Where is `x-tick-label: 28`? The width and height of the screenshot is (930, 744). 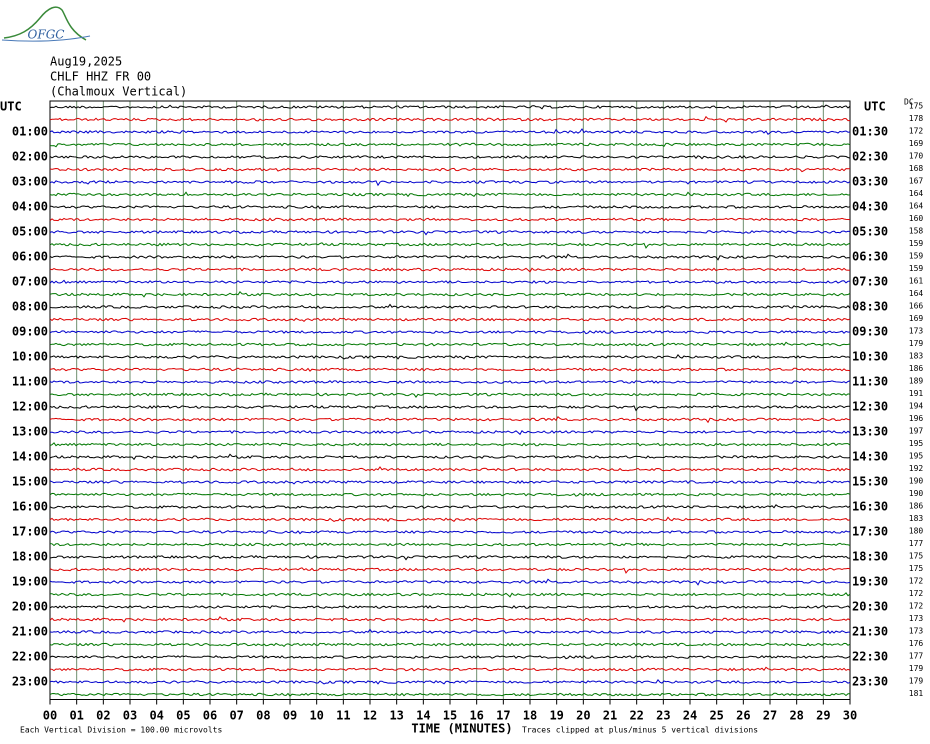
x-tick-label: 28 is located at coordinates (796, 716).